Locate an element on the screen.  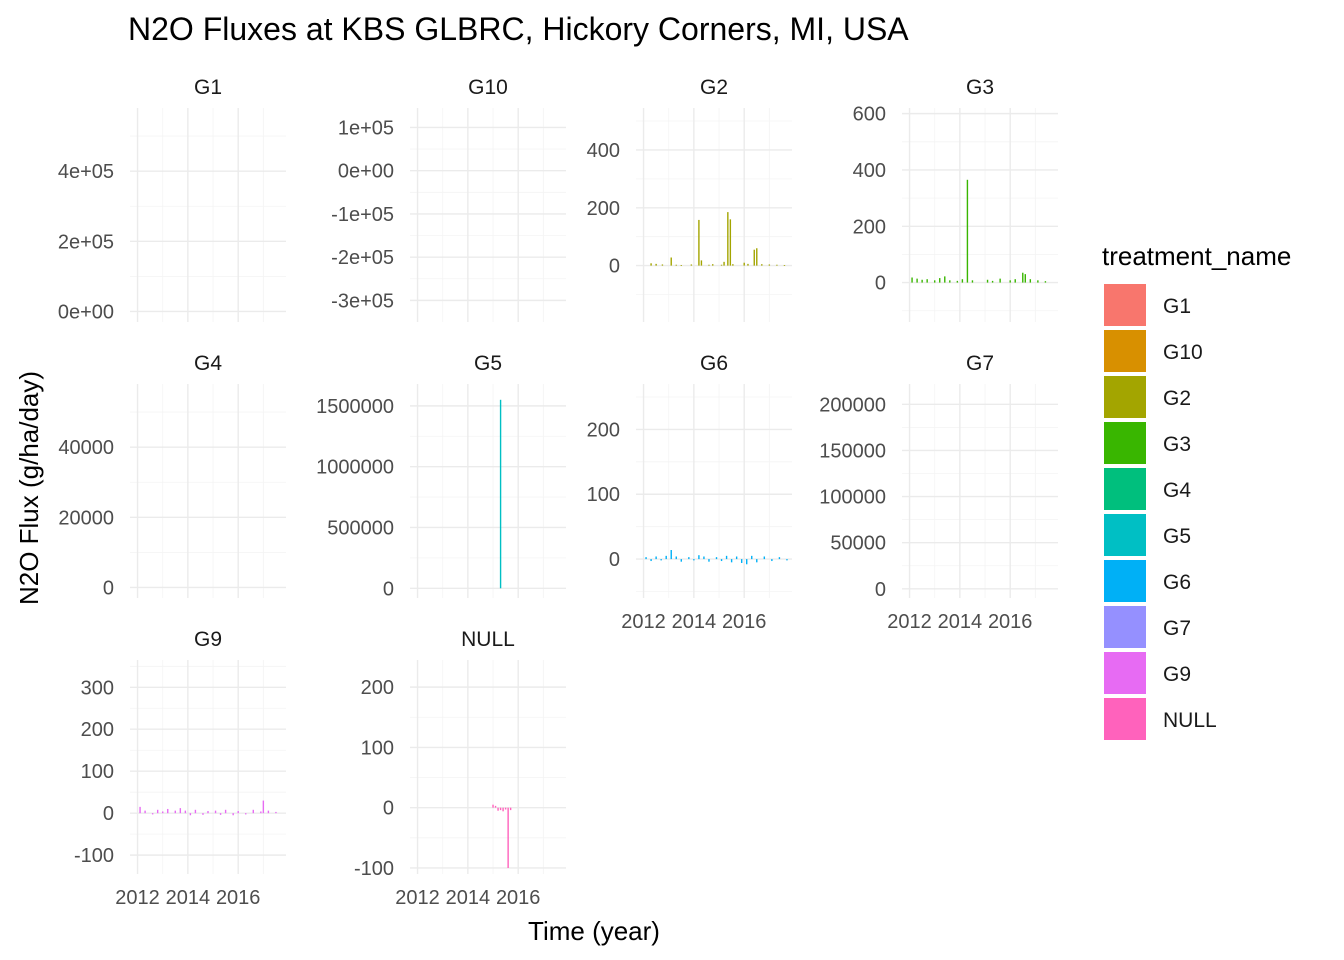
facet-strip-label: G9 is located at coordinates (208, 639).